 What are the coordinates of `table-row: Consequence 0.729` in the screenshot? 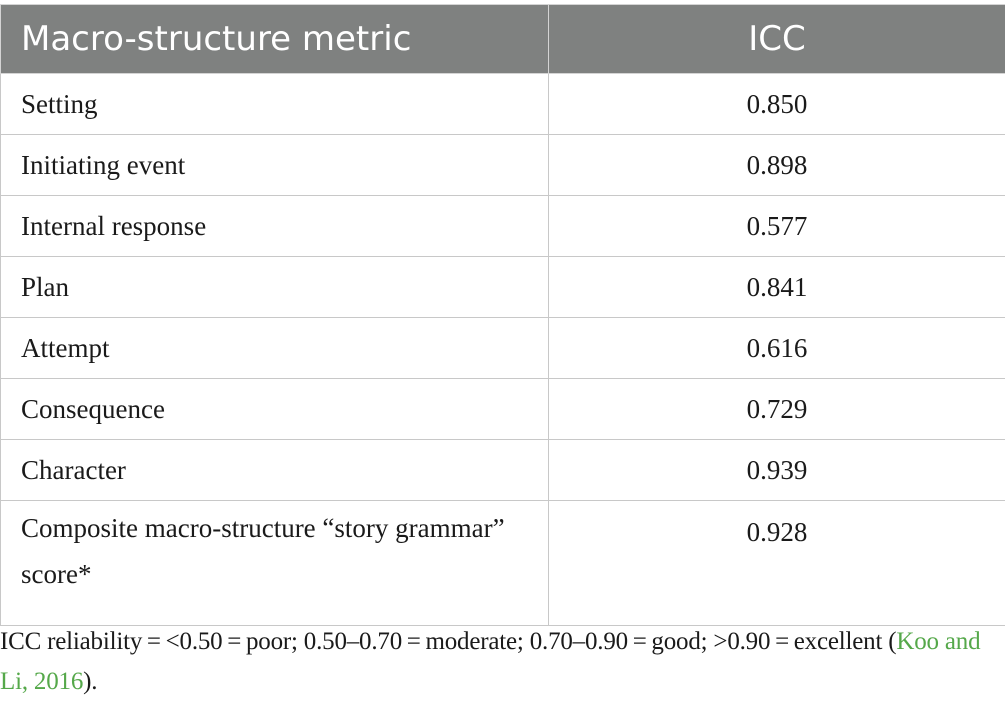 It's located at (502, 409).